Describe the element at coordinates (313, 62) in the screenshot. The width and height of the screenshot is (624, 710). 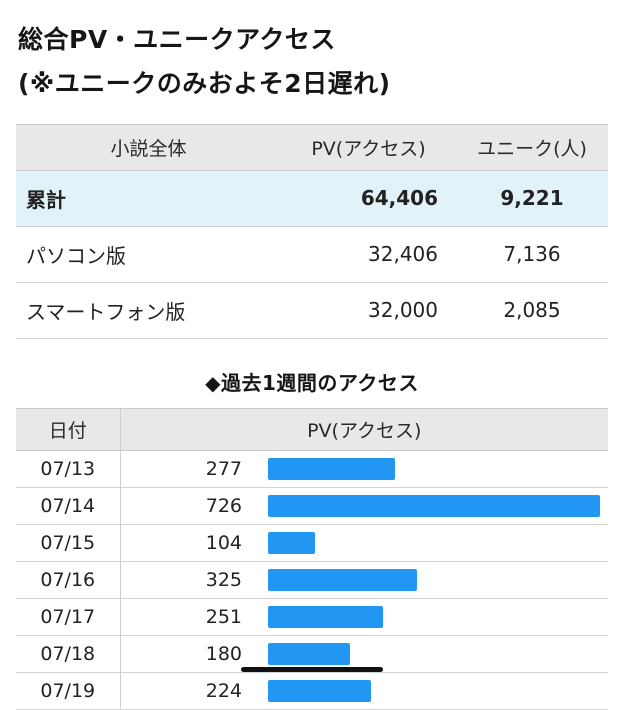
I see `page-title: 総合PV・ユニークアクセス (※ユニークのみおよそ2日遅れ)` at that location.